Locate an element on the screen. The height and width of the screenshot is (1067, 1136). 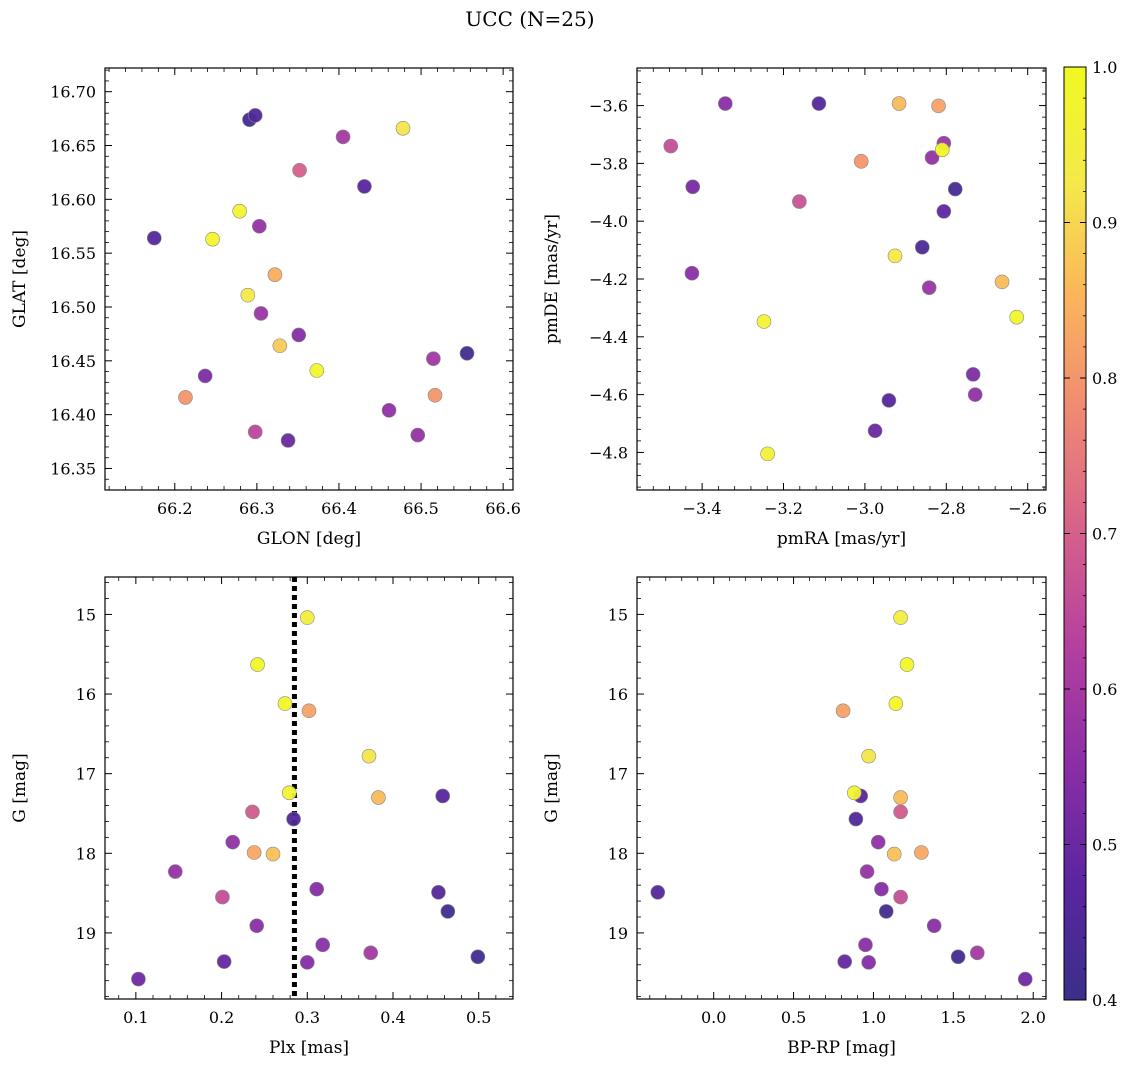
x-tick-label: 0.3 is located at coordinates (307, 1017).